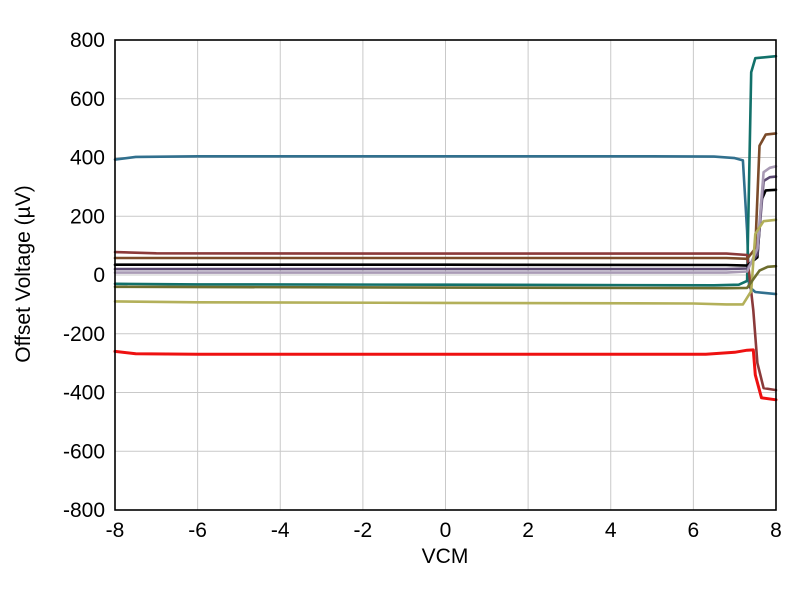 The image size is (804, 589). Describe the element at coordinates (87, 216) in the screenshot. I see `y-tick-label: 200` at that location.